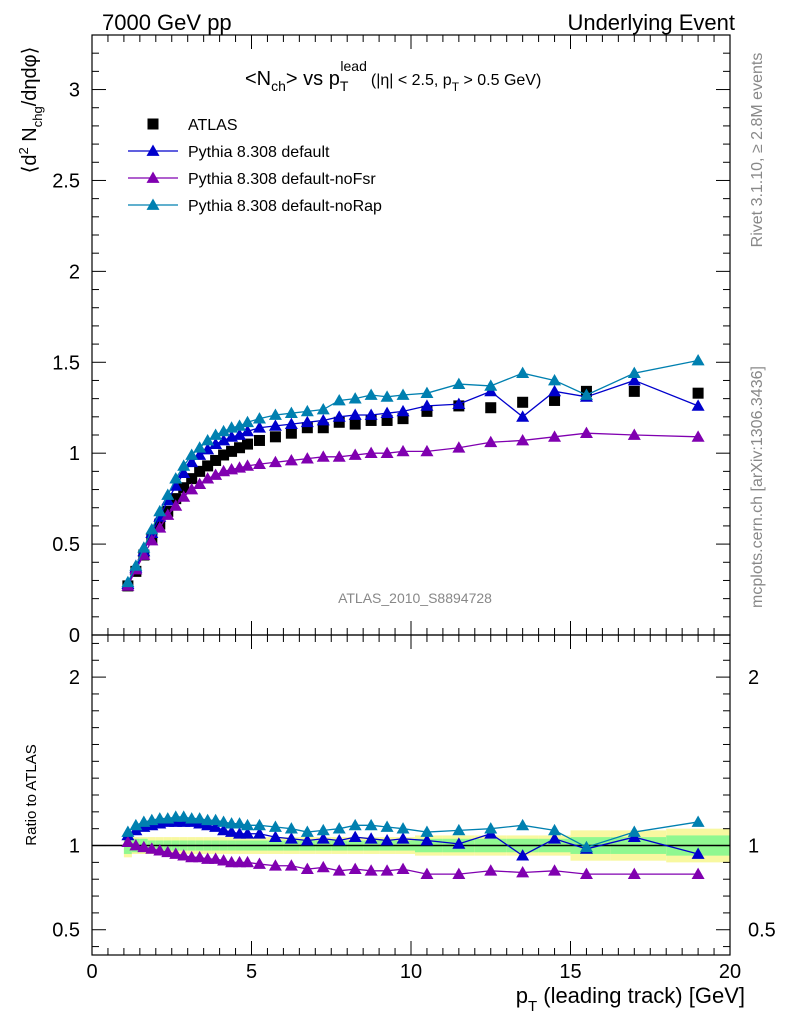 This screenshot has height=1024, width=786. What do you see at coordinates (30, 110) in the screenshot?
I see `y-axis-label: ⟨d2 Nchg/dηdφ⟩` at bounding box center [30, 110].